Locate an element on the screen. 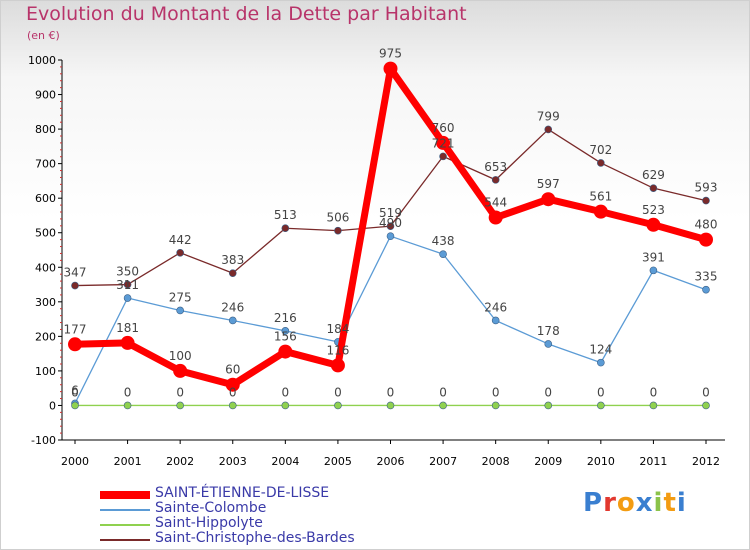 The height and width of the screenshot is (550, 750). data-label: 156 is located at coordinates (285, 337).